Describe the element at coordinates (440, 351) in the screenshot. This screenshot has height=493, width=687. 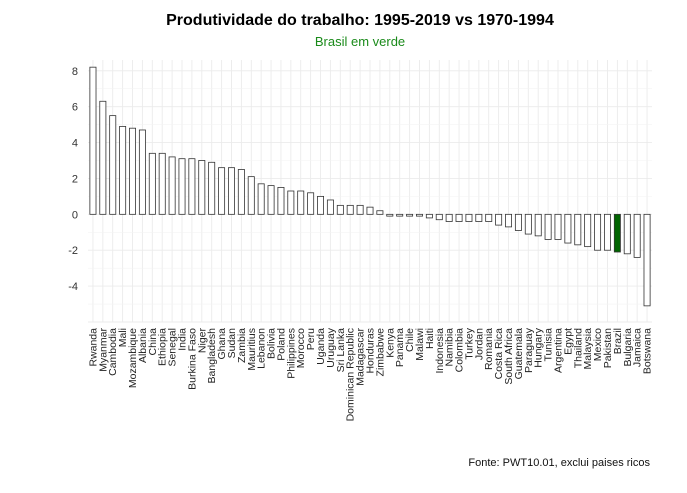
I see `x-tick-label: Indonesia` at that location.